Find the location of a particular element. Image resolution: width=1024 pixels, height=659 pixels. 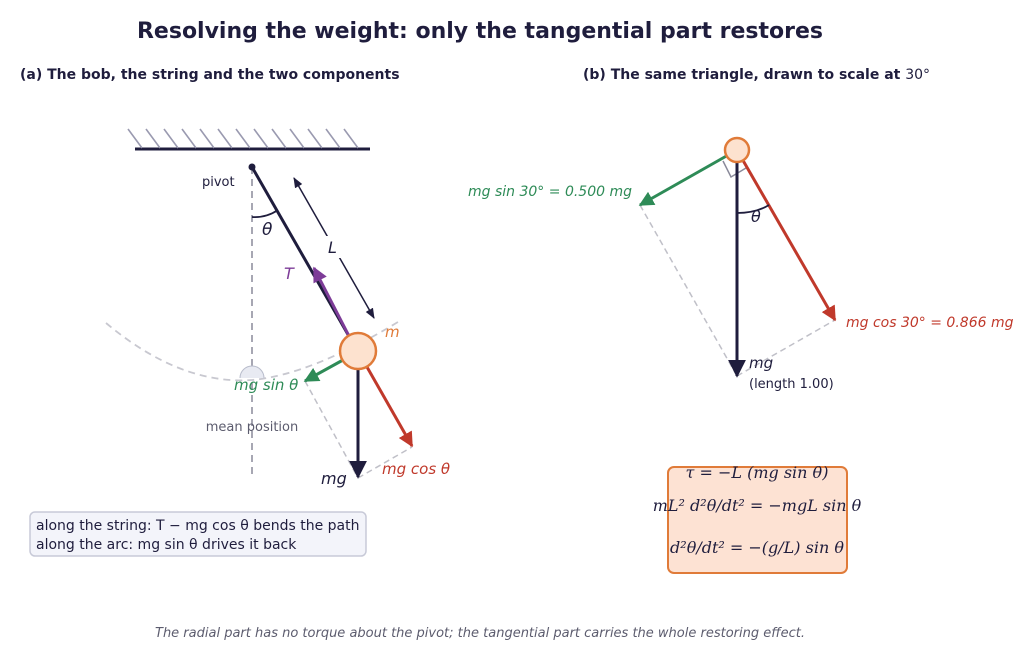

triangle-dash-right is located at coordinates (385, 462).